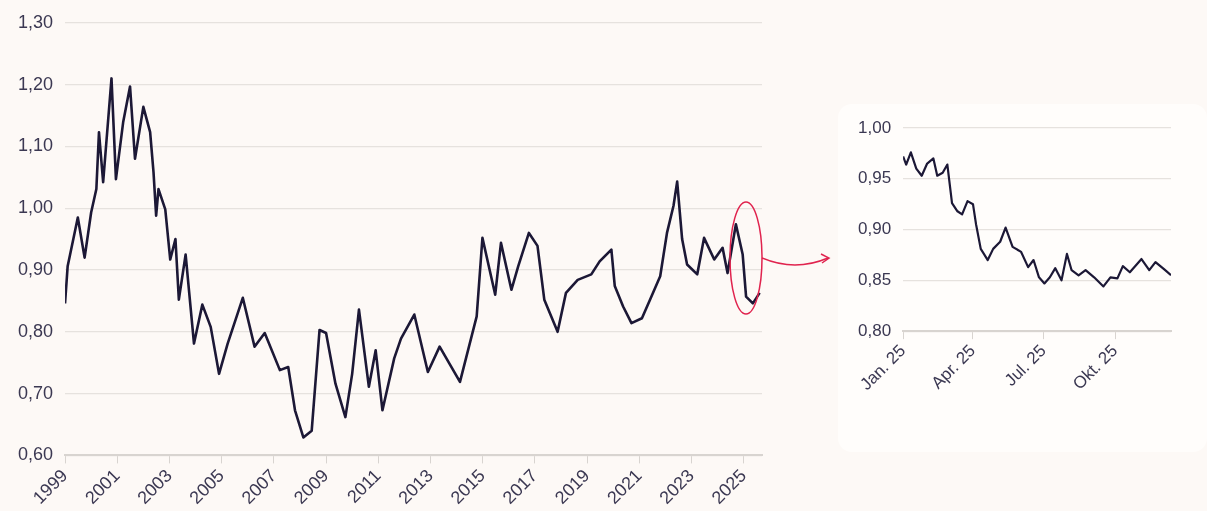  Describe the element at coordinates (874, 280) in the screenshot. I see `y-tick-label: 0,85` at that location.